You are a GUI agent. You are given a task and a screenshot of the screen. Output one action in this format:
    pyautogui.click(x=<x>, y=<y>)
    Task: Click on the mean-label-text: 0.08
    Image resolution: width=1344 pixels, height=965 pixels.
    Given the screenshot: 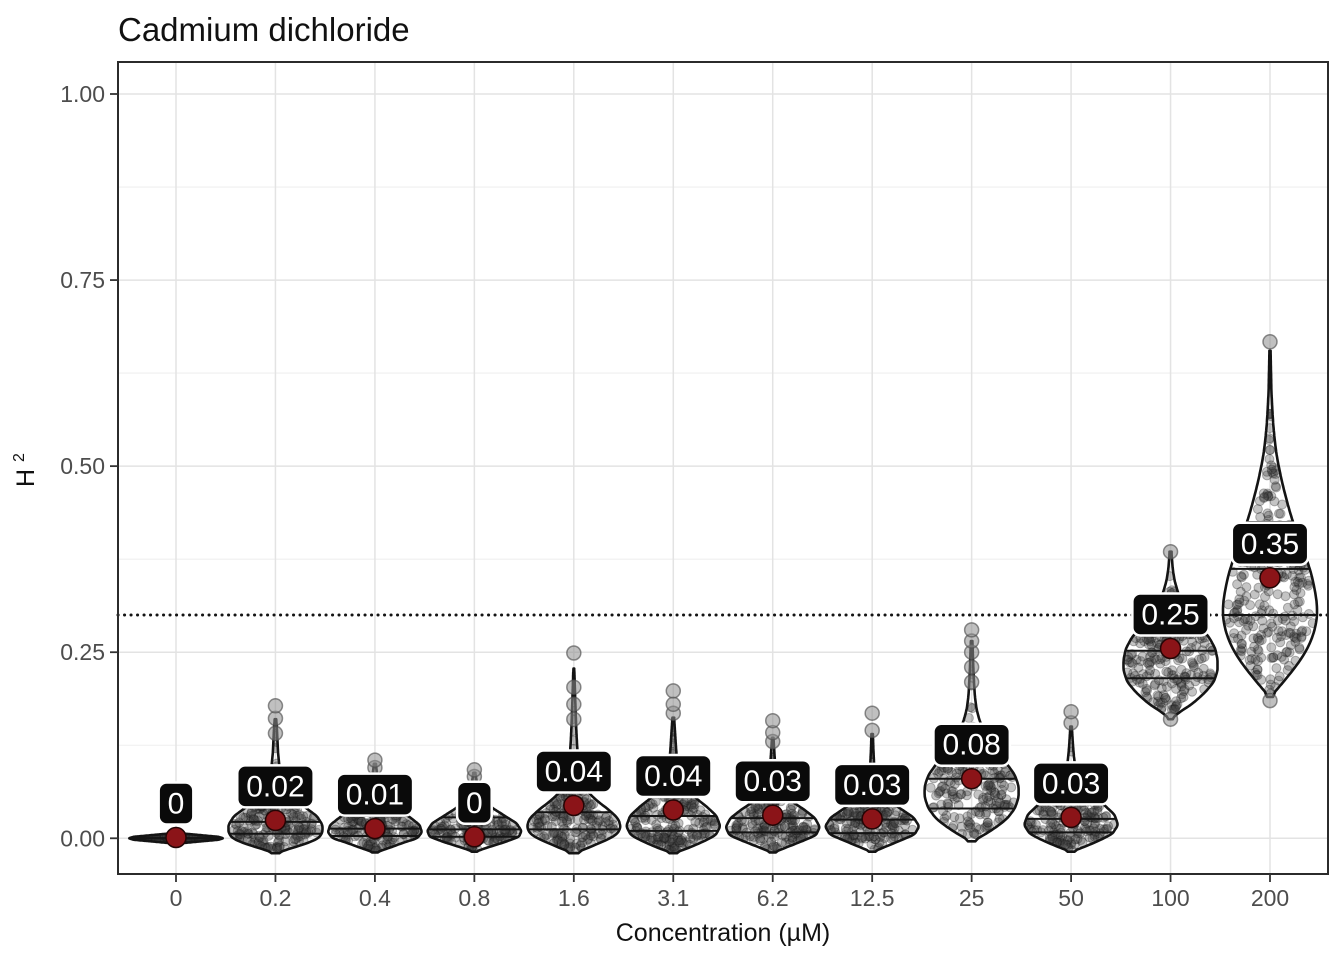 What is the action you would take?
    pyautogui.click(x=971, y=745)
    